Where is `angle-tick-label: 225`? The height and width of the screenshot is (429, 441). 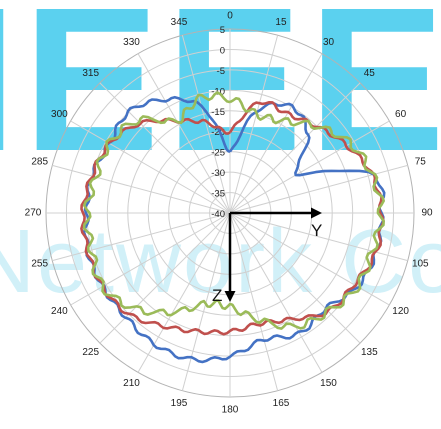
angle-tick-label: 225 is located at coordinates (90, 352).